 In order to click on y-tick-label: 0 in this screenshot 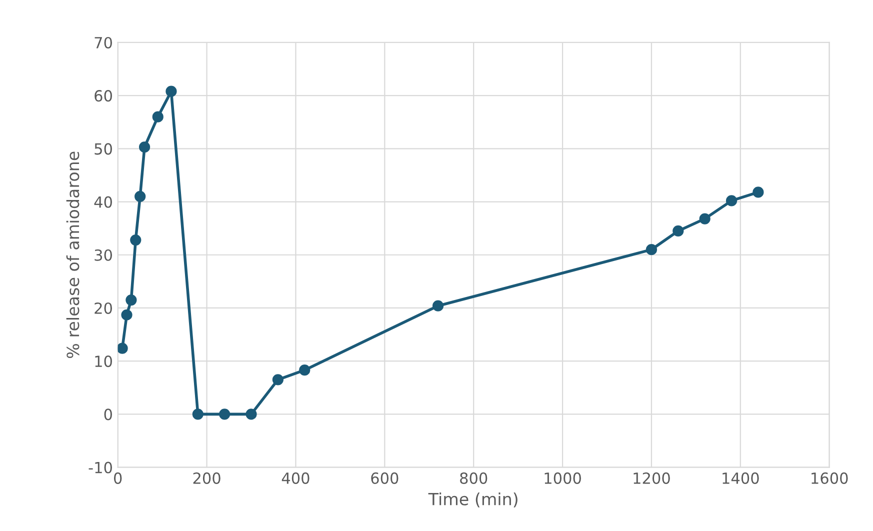, I will do `click(108, 414)`.